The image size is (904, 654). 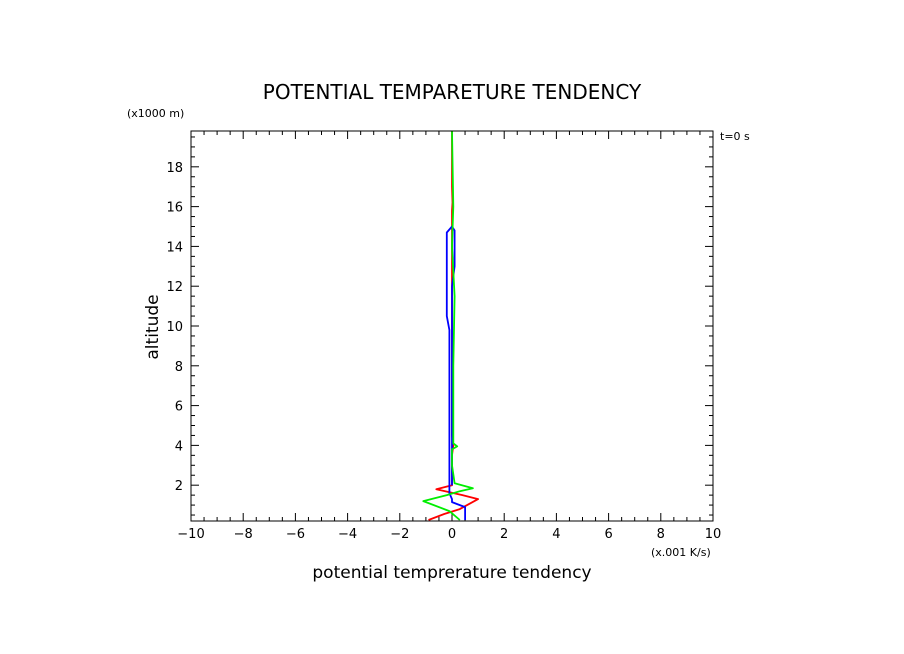 What do you see at coordinates (174, 327) in the screenshot?
I see `y-tick-label: 10` at bounding box center [174, 327].